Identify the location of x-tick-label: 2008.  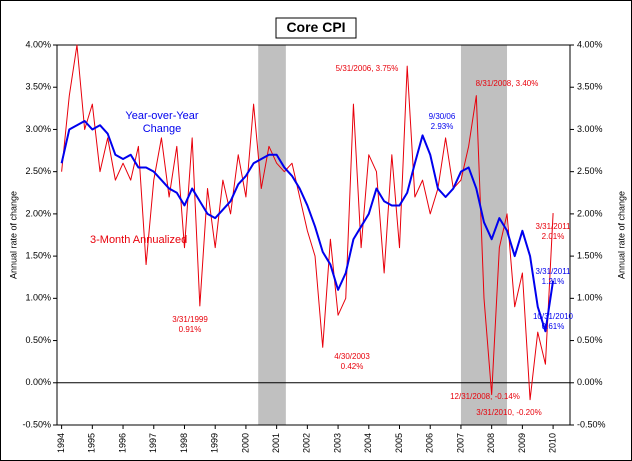
(491, 443).